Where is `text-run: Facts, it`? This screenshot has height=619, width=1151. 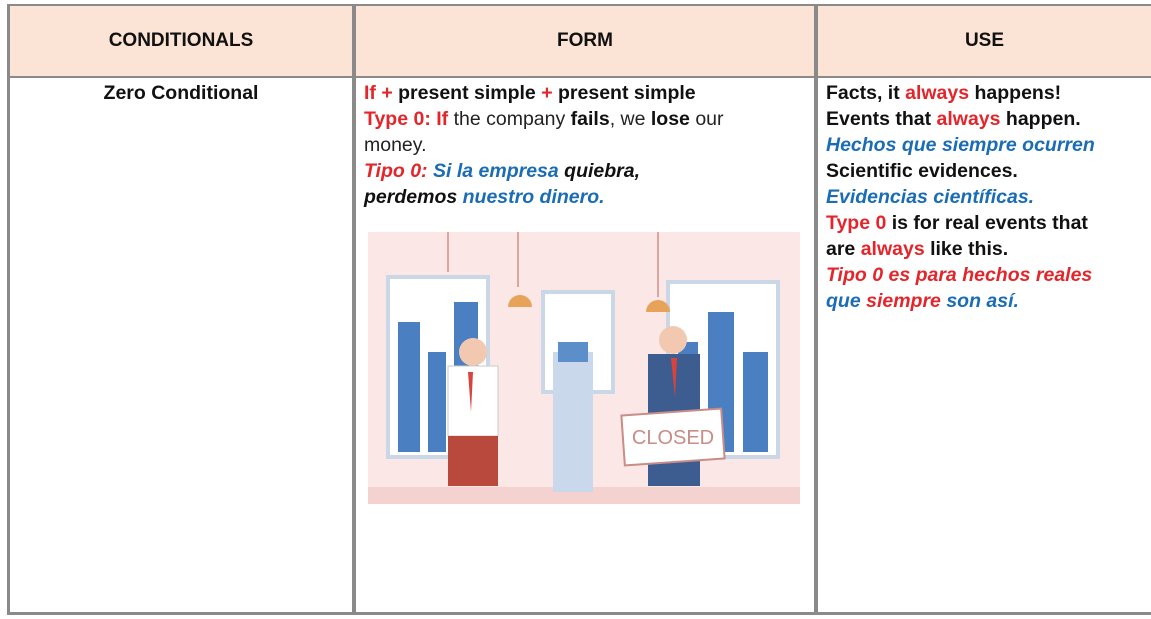
text-run: Facts, it is located at coordinates (866, 93).